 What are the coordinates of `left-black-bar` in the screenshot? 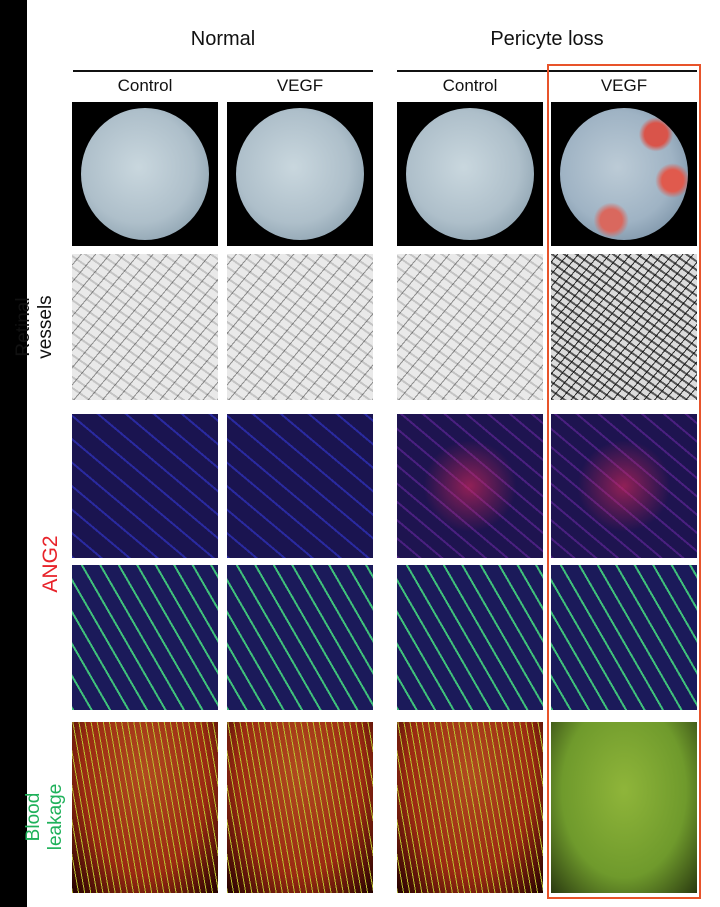 It's located at (13, 453).